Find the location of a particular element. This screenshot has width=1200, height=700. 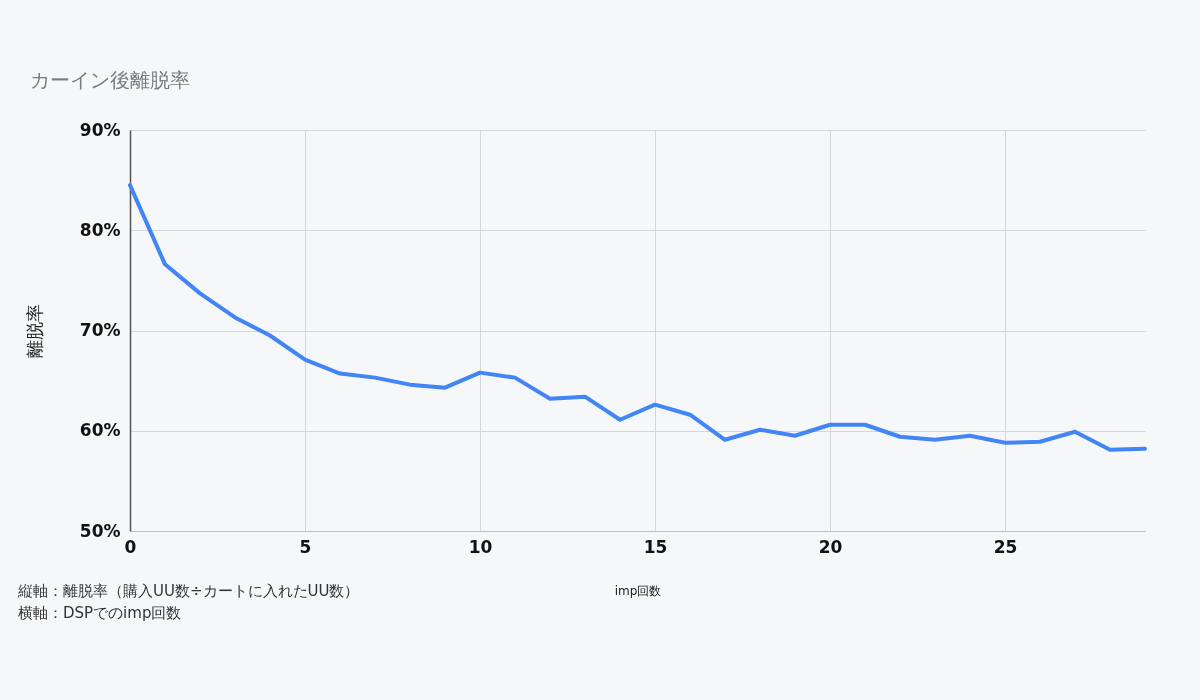

x-tick-label: 10 is located at coordinates (480, 546).